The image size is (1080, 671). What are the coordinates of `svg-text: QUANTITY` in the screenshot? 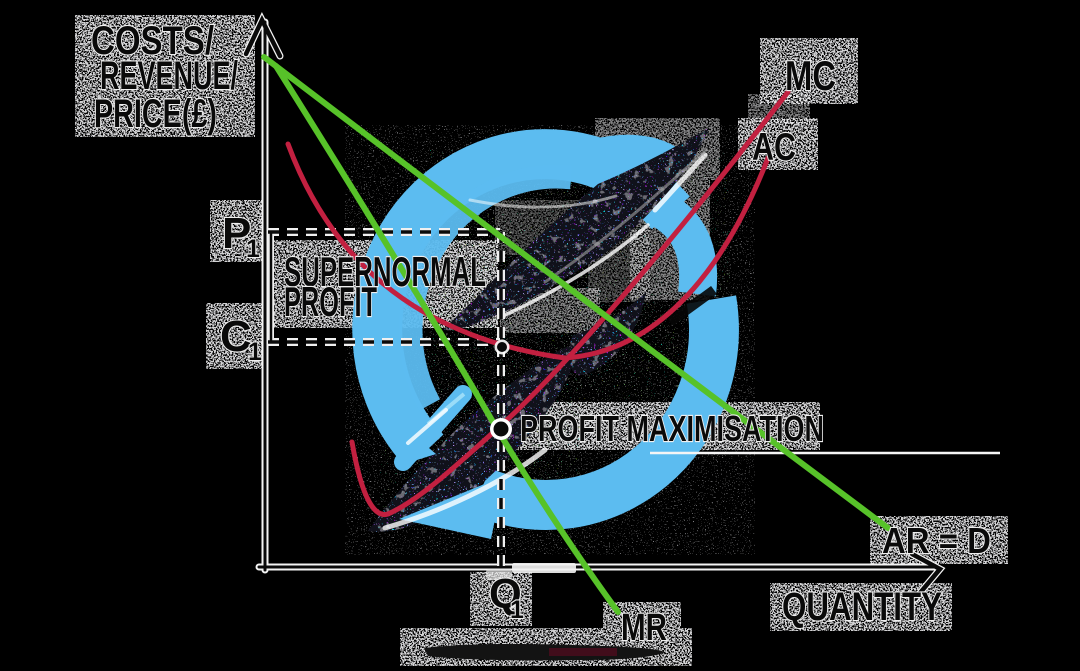 It's located at (862, 607).